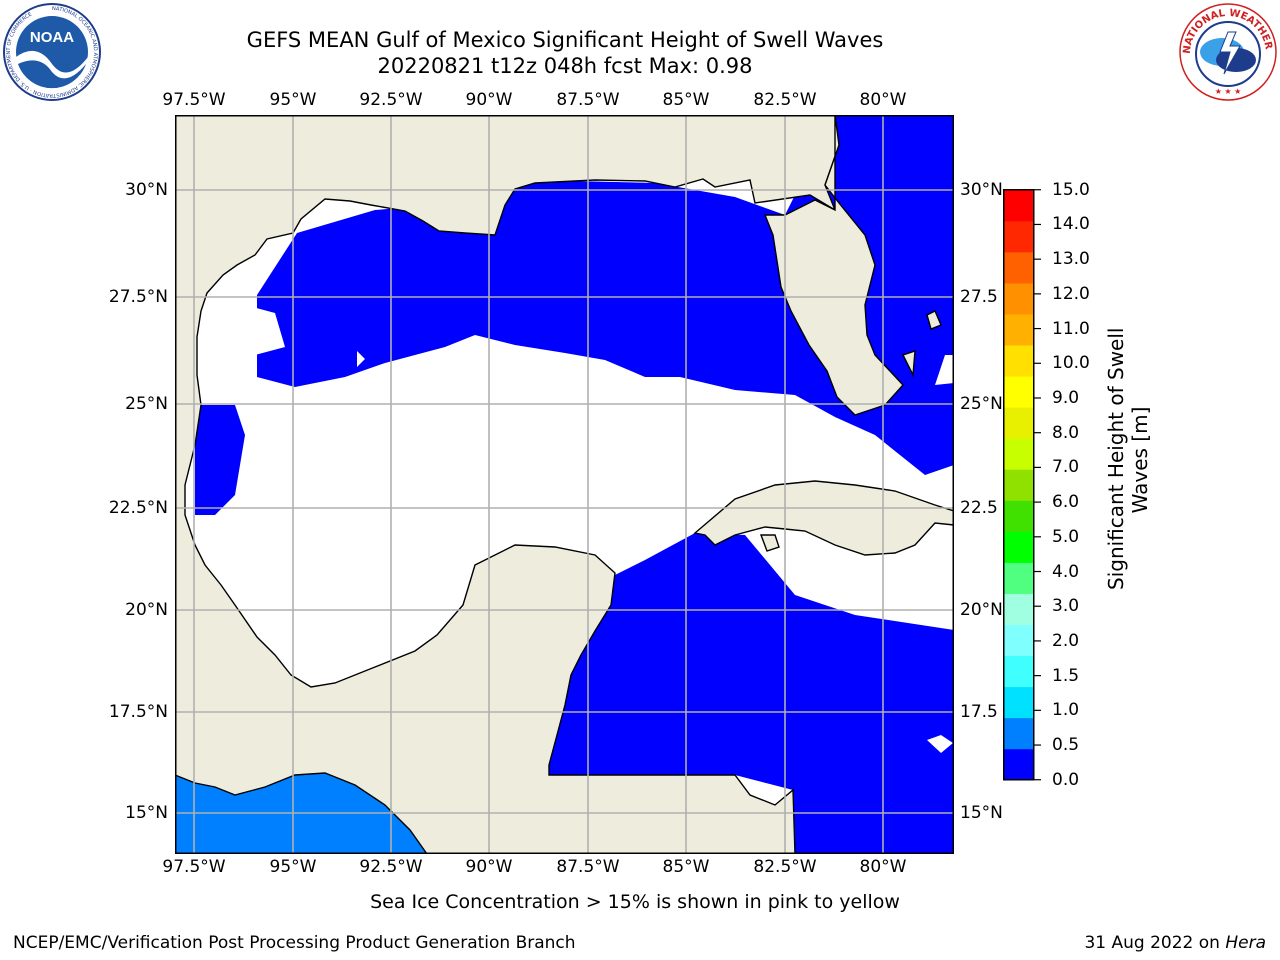  What do you see at coordinates (1071, 363) in the screenshot?
I see `colorbar-tick-label: 10.0` at bounding box center [1071, 363].